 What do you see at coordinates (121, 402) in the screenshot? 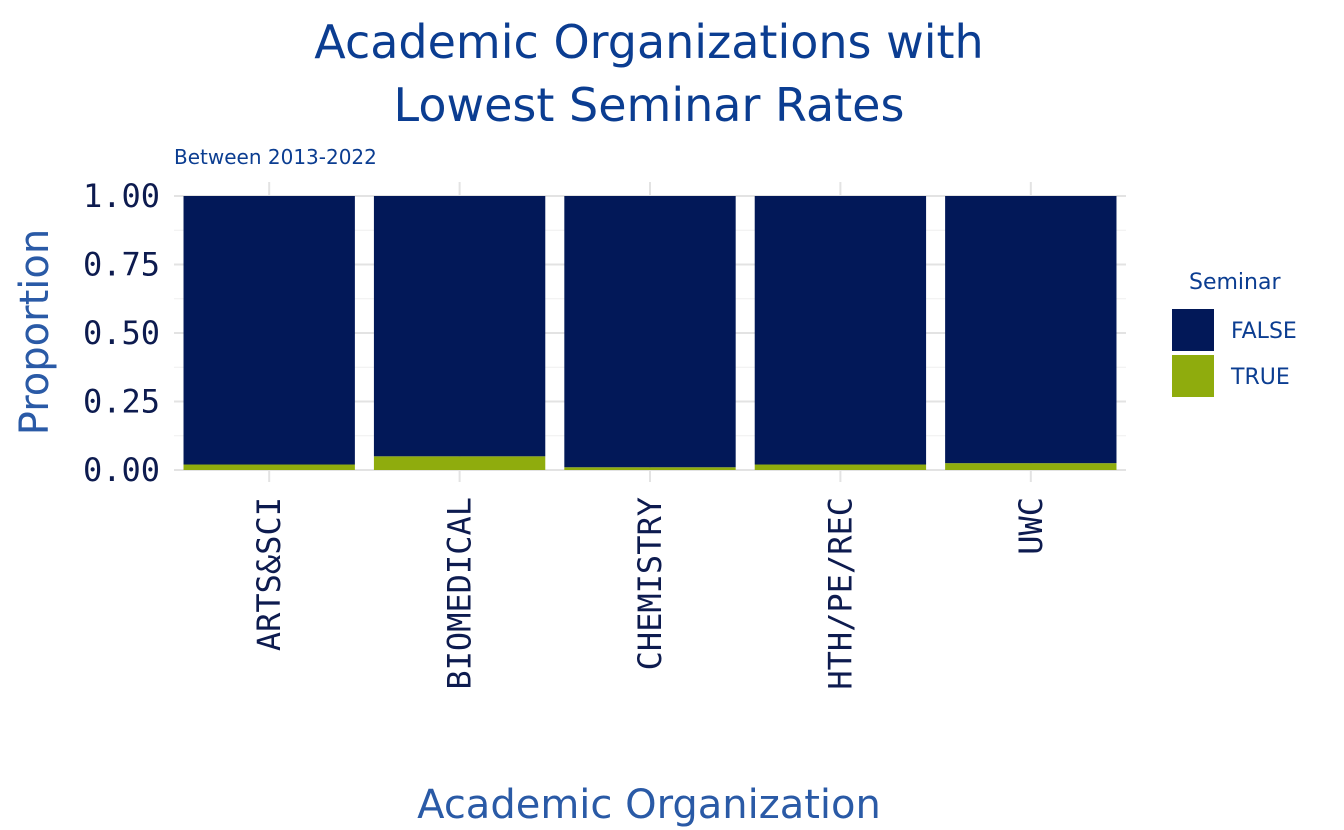
I see `y-tick-label: 0.25` at bounding box center [121, 402].